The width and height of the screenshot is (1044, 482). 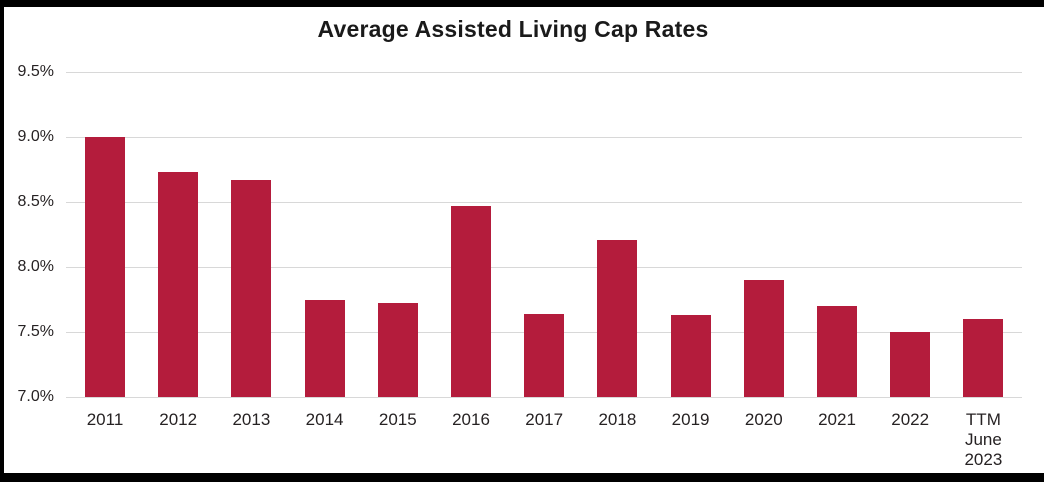 I want to click on x-axis-tick-label: 2011, so click(x=105, y=419).